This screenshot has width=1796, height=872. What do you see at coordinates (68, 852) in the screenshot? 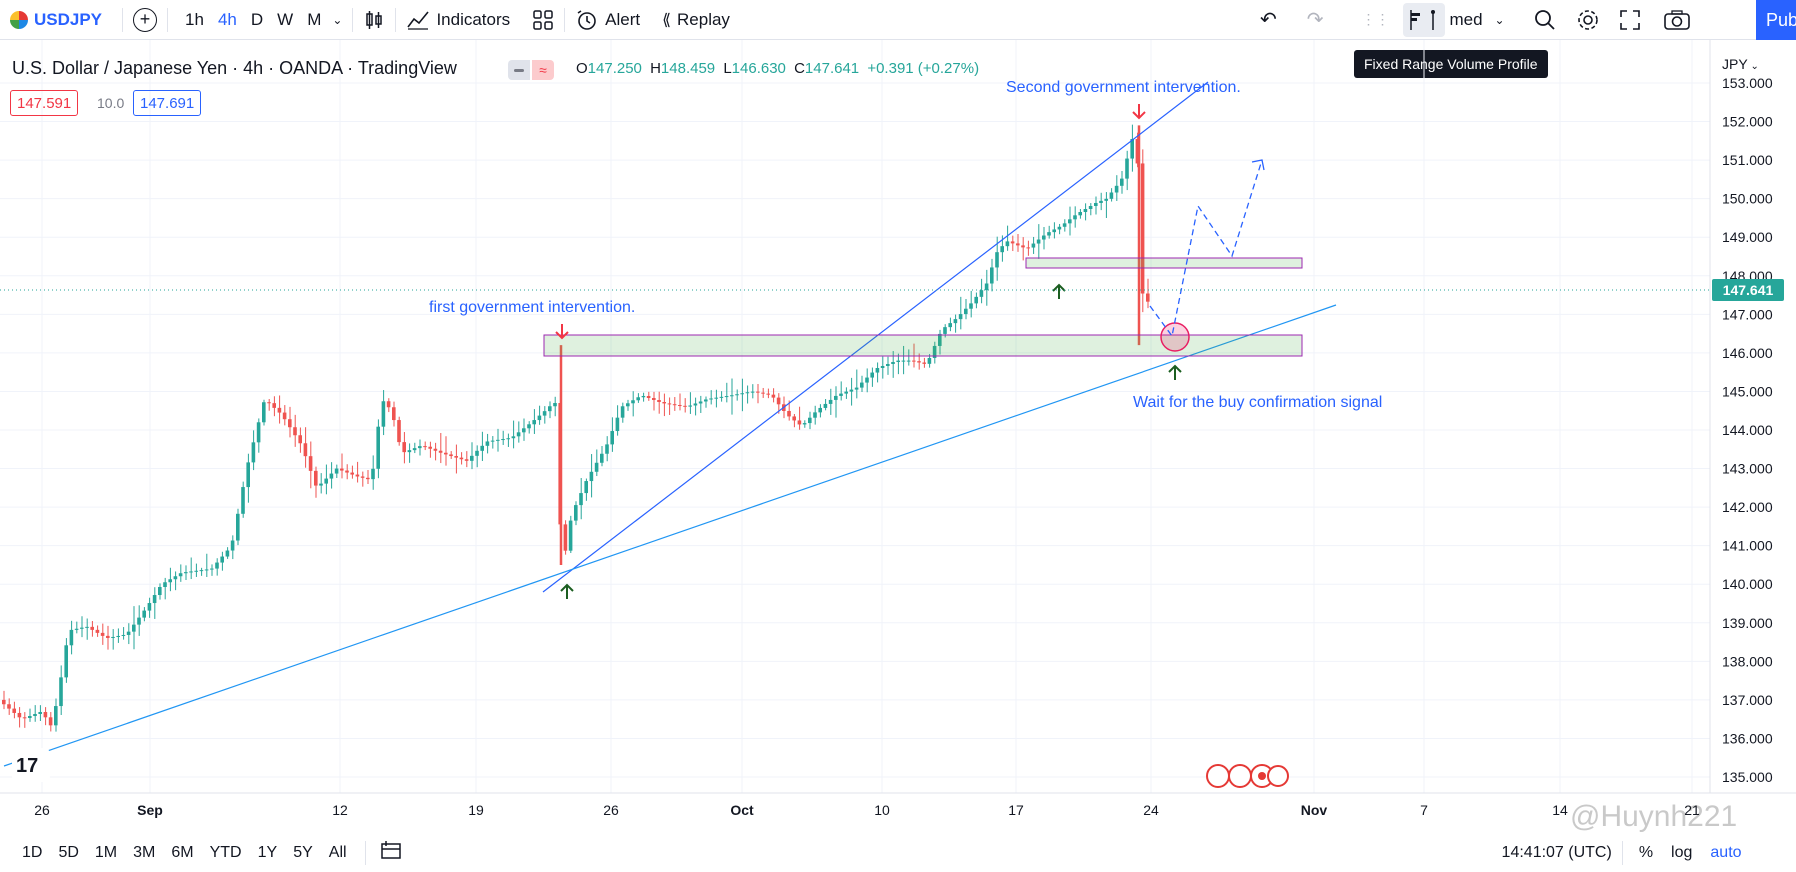
I see `range-5d: 5D` at bounding box center [68, 852].